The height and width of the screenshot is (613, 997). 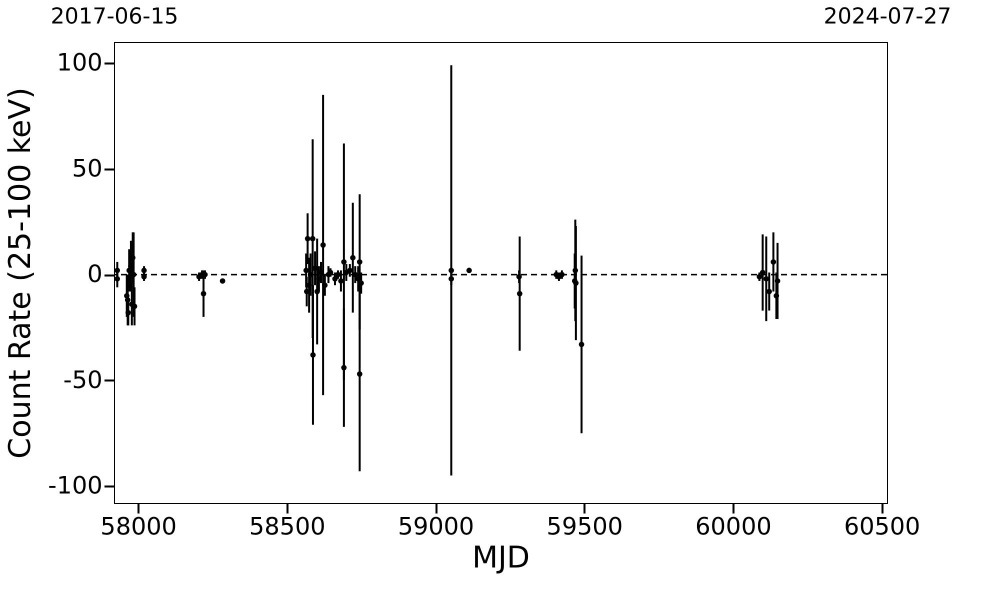 I want to click on x-tick-label: 60500, so click(x=882, y=526).